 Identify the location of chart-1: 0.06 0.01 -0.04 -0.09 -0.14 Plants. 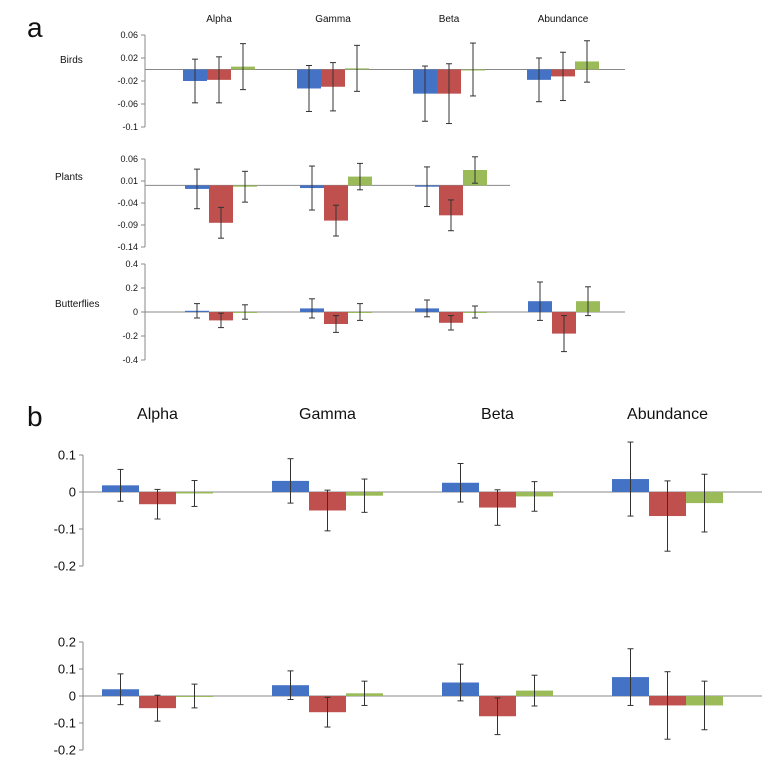
(282, 203).